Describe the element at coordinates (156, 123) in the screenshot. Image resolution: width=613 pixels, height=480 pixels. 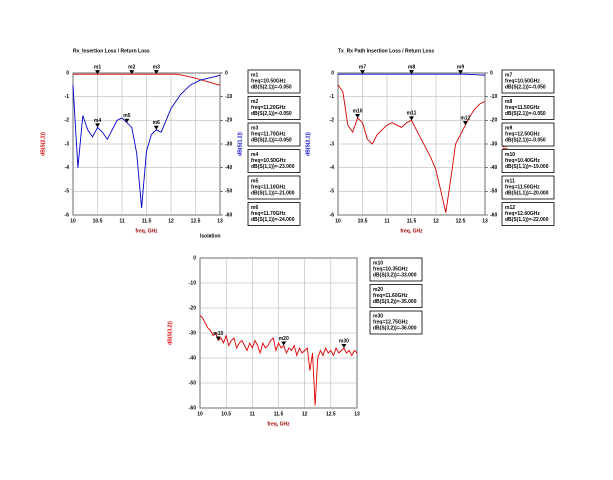
I see `marker-name: m6` at that location.